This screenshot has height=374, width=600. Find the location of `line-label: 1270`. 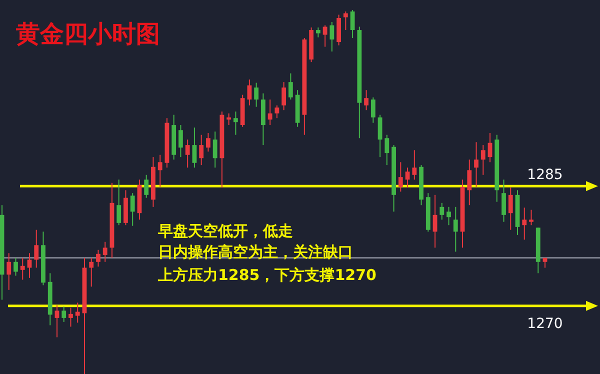

line-label: 1270 is located at coordinates (545, 324).